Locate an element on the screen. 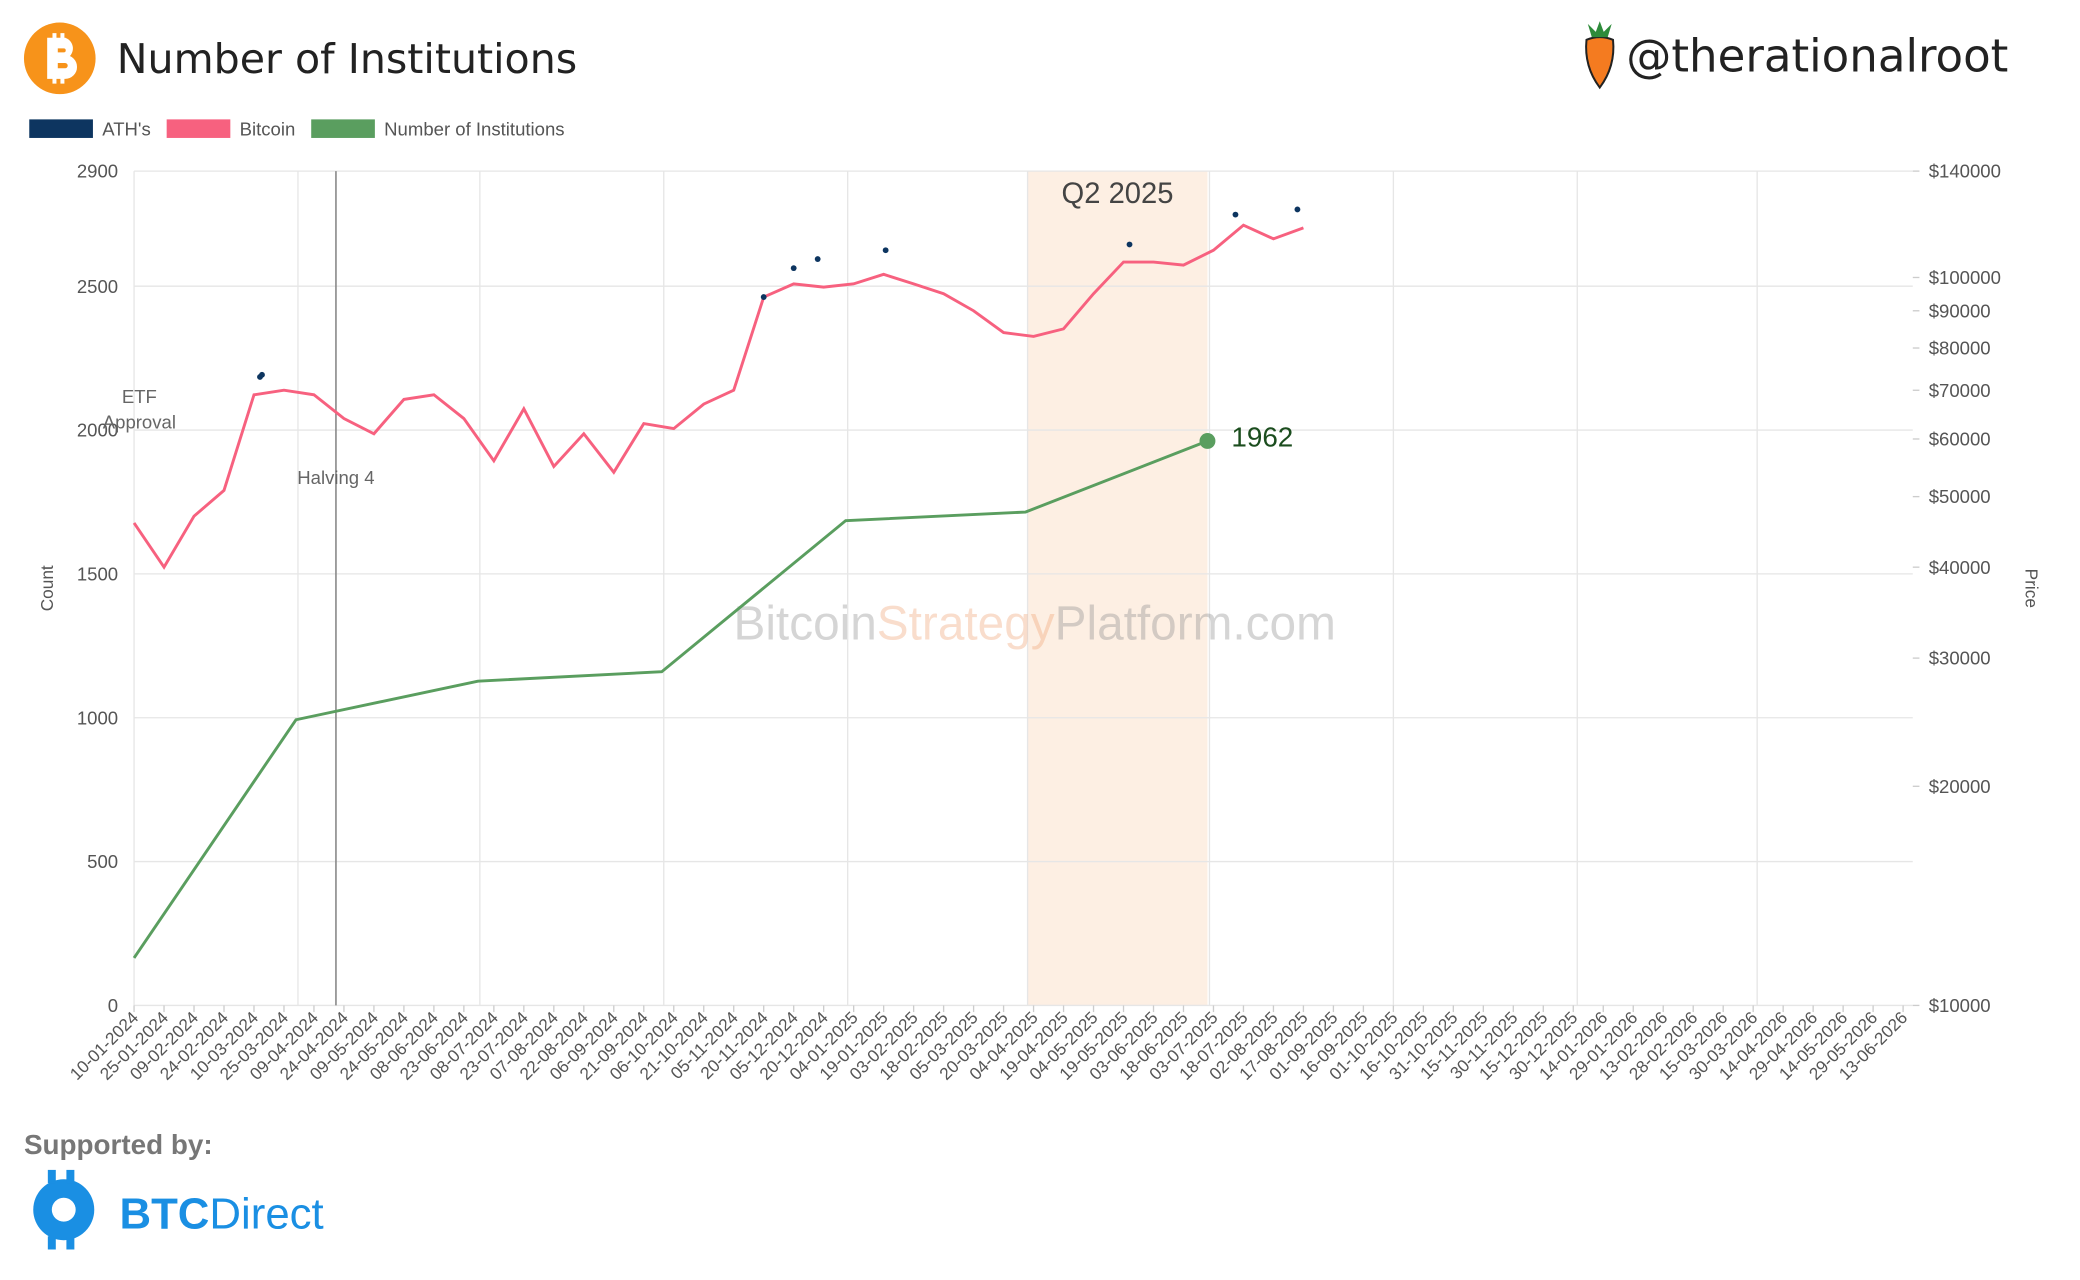 This screenshot has width=2080, height=1280. supported-by: Supported by: is located at coordinates (118, 1144).